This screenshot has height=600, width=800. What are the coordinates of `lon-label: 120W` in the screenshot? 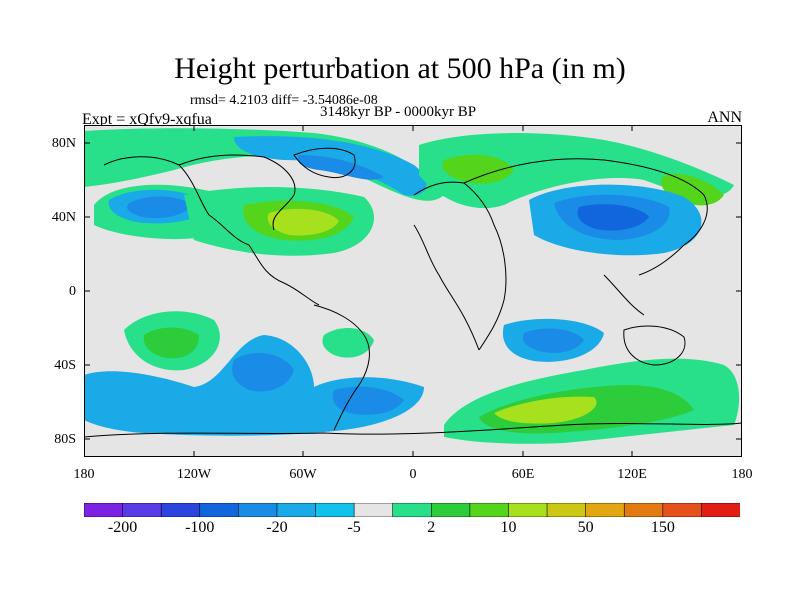 It's located at (194, 474).